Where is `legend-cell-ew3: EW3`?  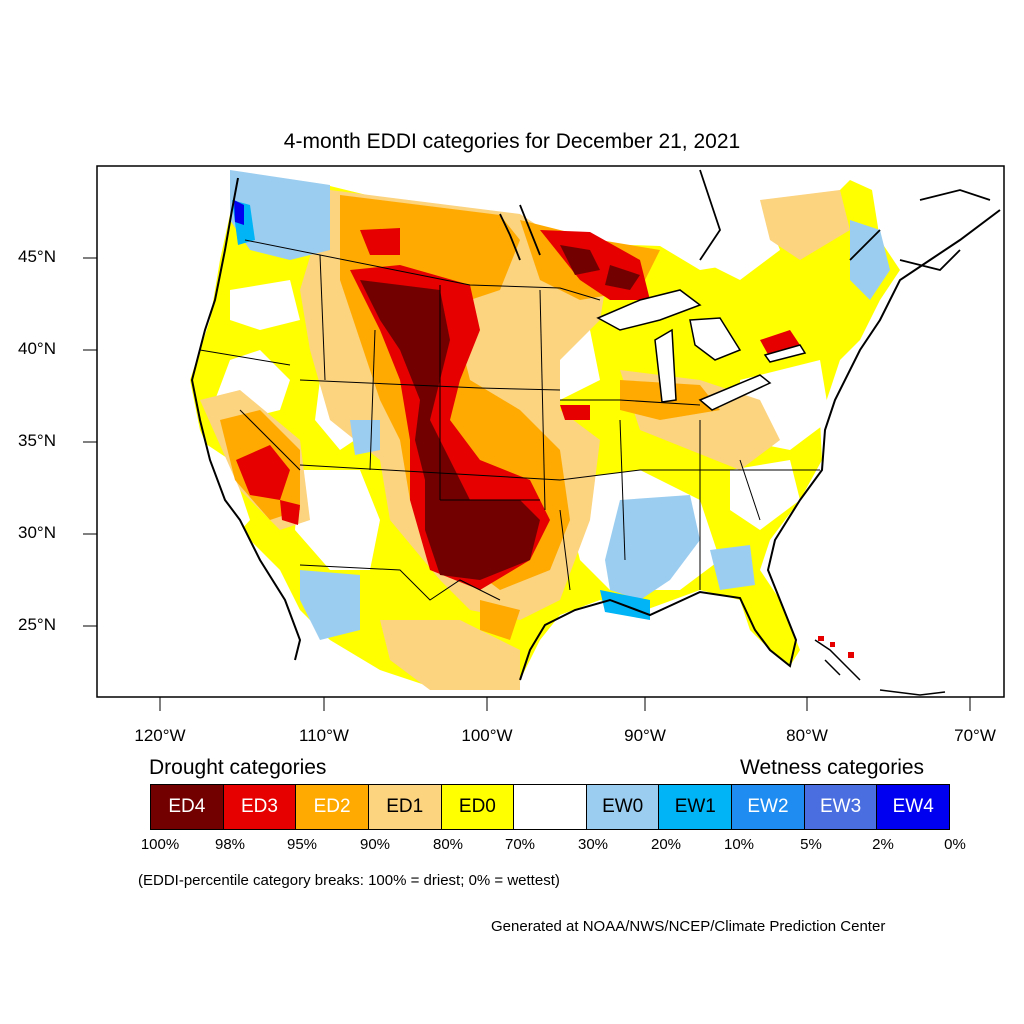 legend-cell-ew3: EW3 is located at coordinates (841, 807).